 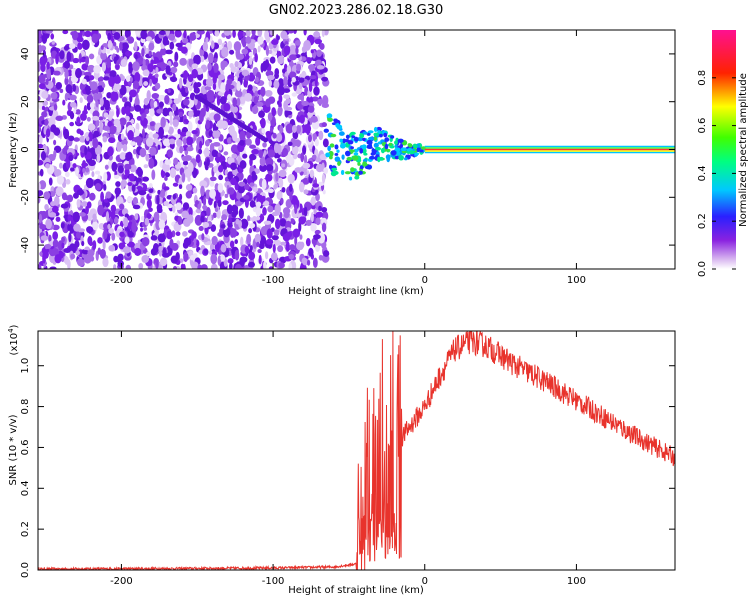 I want to click on snr-y-tick-label: 0.0, so click(x=25, y=570).